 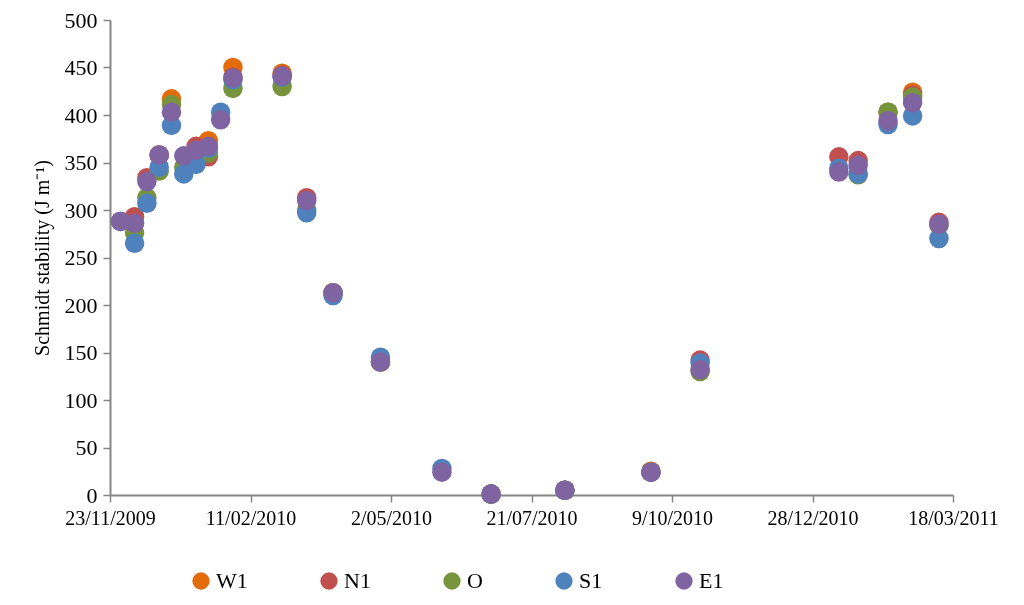 What do you see at coordinates (42, 258) in the screenshot?
I see `y-axis-title: Schmidt stability (J m⁻¹)` at bounding box center [42, 258].